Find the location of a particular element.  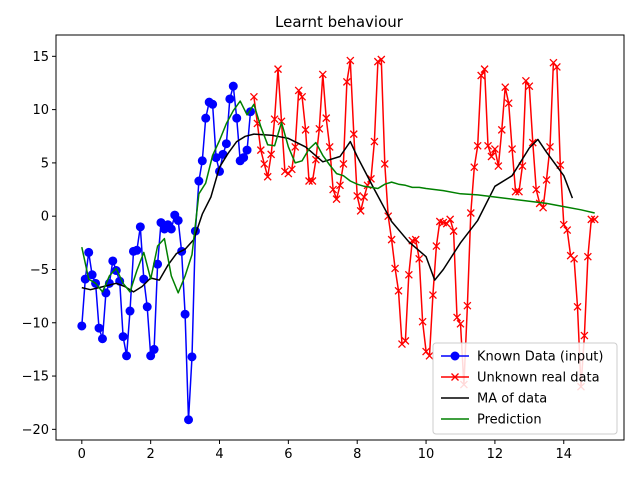

legend-label-1: Unknown real data is located at coordinates (538, 378).